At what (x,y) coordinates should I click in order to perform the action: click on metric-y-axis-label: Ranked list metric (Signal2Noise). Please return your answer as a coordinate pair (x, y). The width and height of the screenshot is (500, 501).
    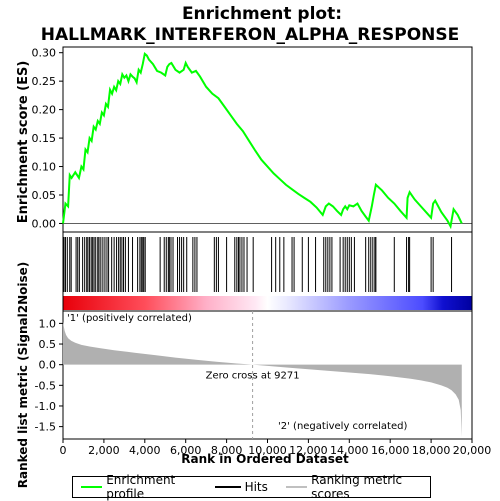
    Looking at the image, I should click on (23, 375).